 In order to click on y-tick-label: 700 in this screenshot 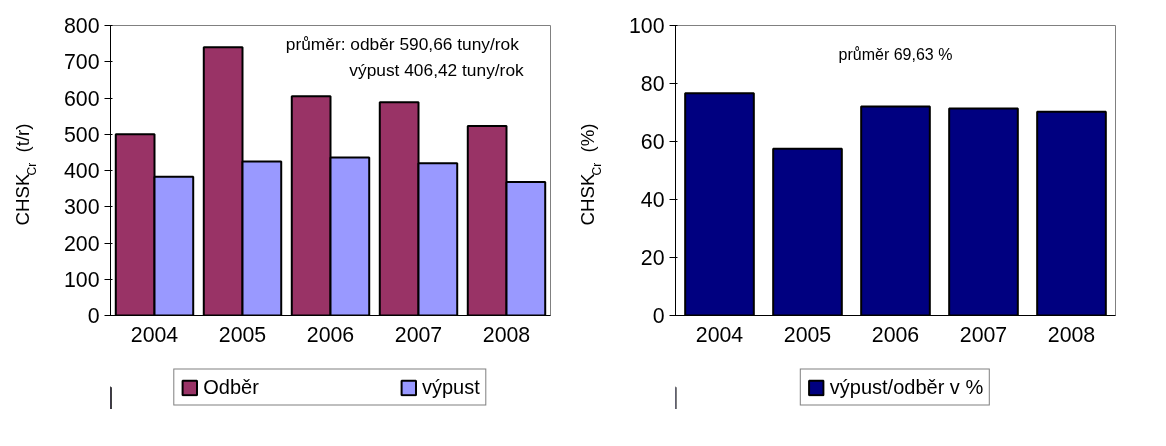, I will do `click(81, 62)`.